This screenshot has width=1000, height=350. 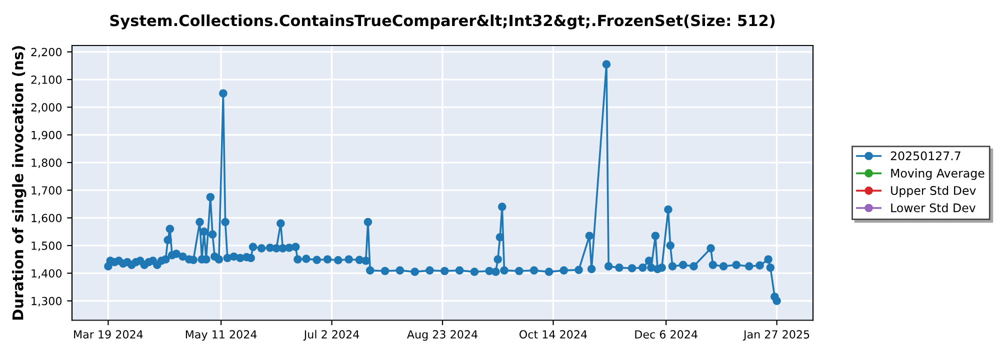 I want to click on x-tick-label: May 11 2024, so click(x=221, y=335).